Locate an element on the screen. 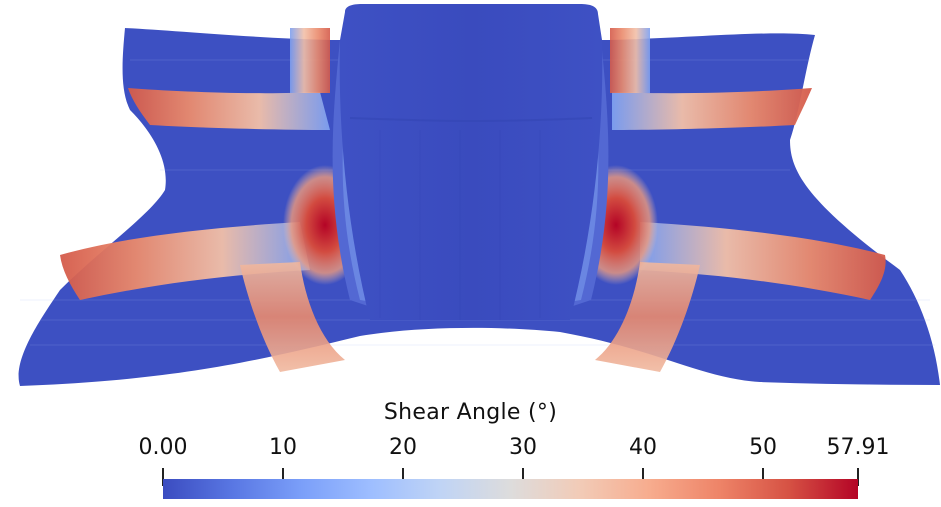 The height and width of the screenshot is (507, 941). colorbar-tick-label: 30 is located at coordinates (523, 447).